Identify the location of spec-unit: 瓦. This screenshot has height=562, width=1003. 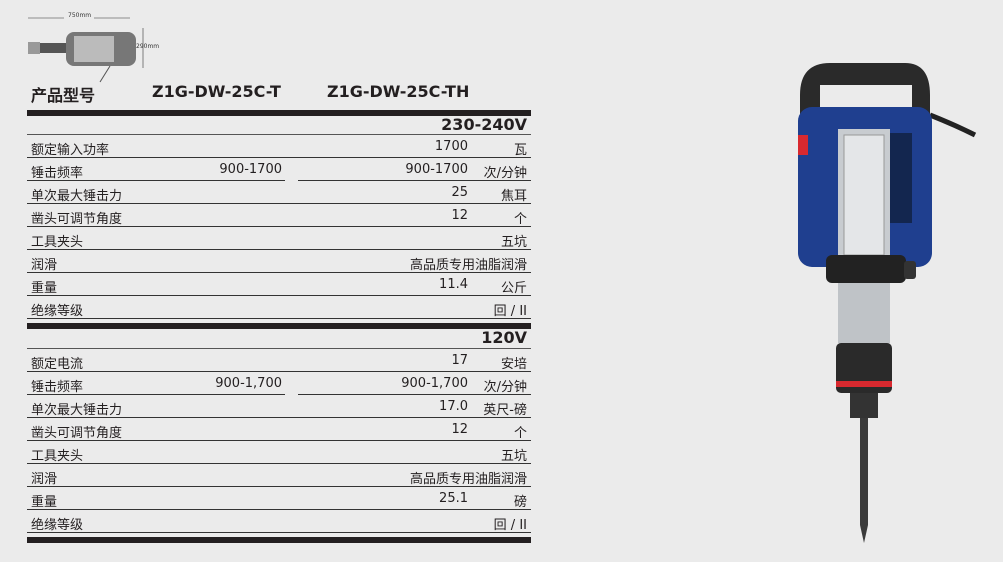
(520, 150).